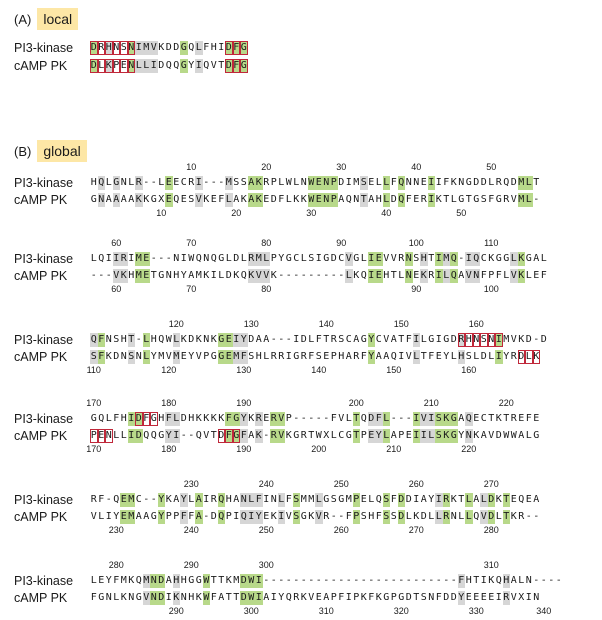 Image resolution: width=602 pixels, height=620 pixels. I want to click on row-label-top: PI3-kinase, so click(44, 500).